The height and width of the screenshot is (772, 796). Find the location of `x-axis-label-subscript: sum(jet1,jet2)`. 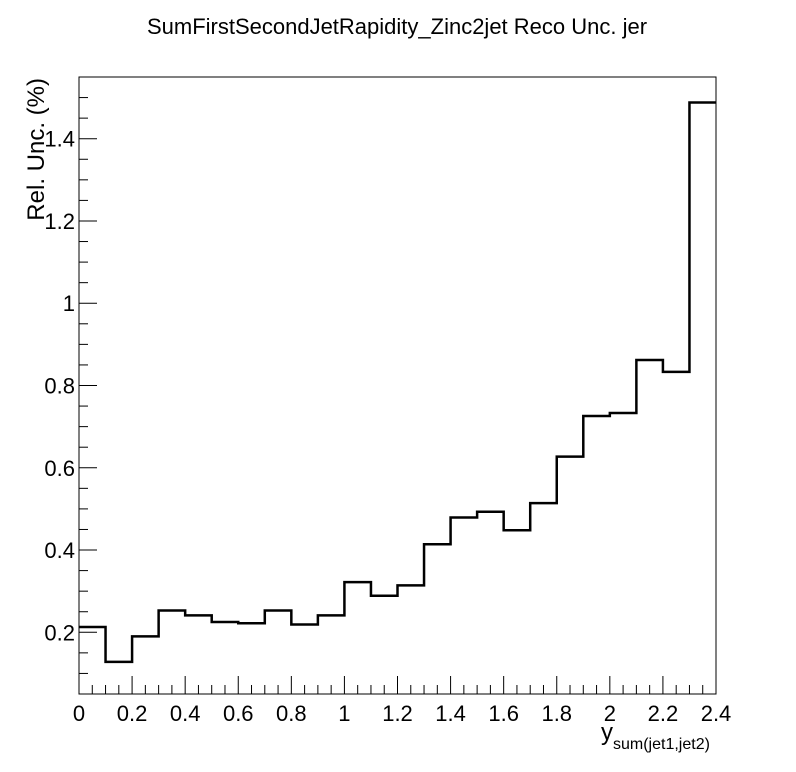

x-axis-label-subscript: sum(jet1,jet2) is located at coordinates (661, 744).